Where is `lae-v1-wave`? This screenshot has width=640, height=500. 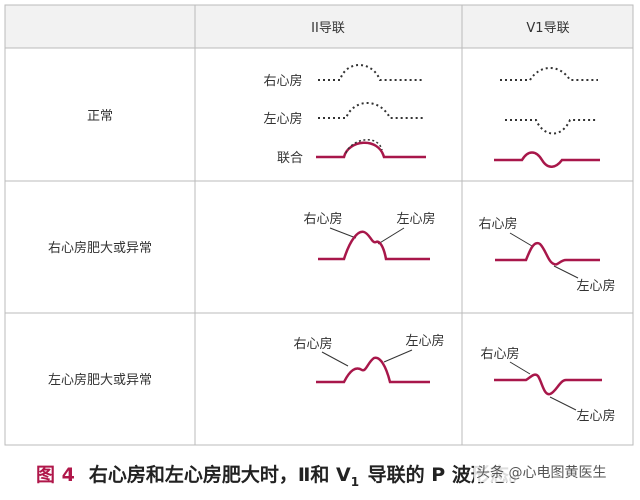 lae-v1-wave is located at coordinates (548, 384).